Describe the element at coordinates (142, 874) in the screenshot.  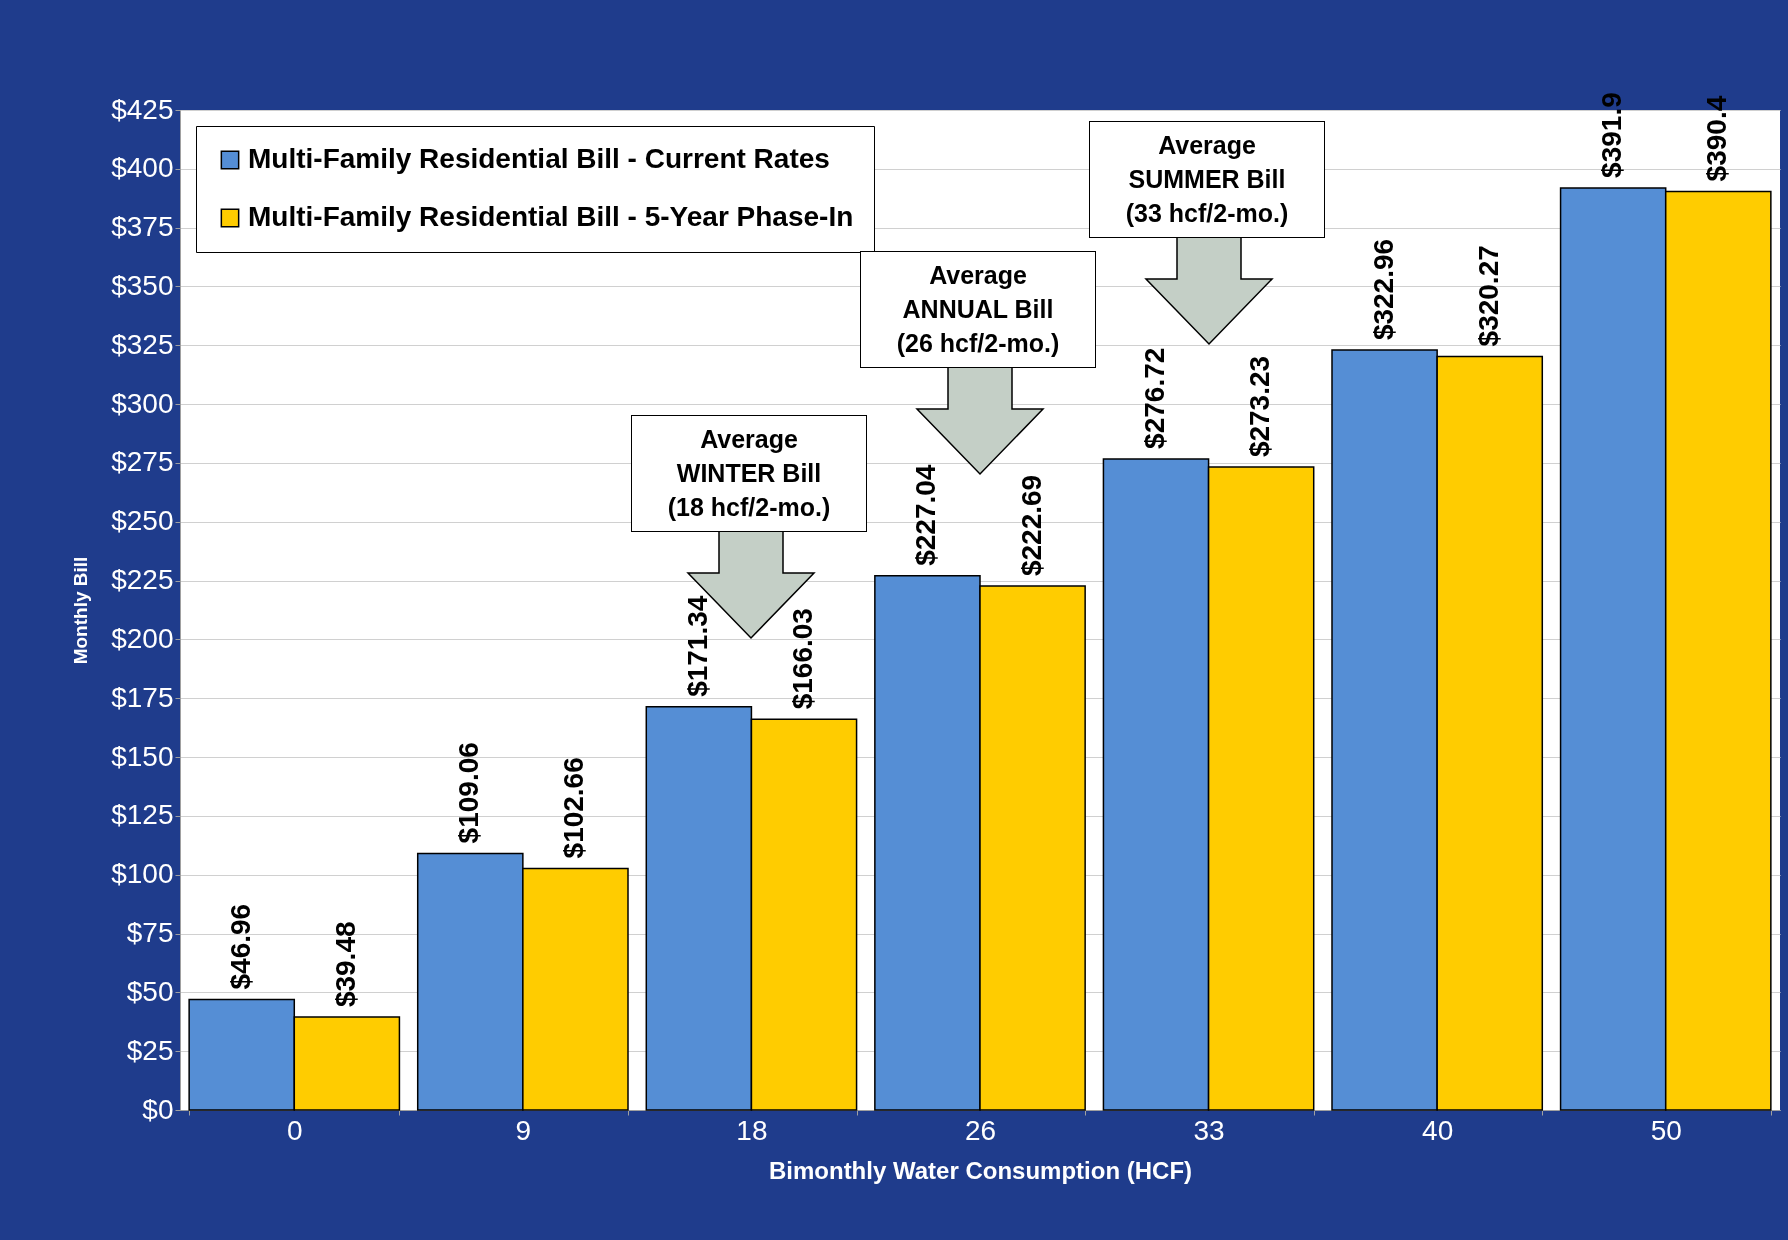
I see `y-tick-label: $100` at that location.